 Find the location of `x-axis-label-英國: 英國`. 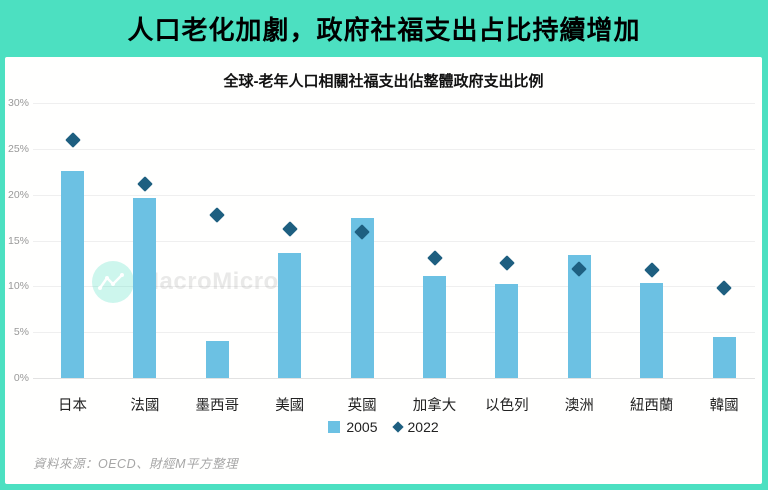

x-axis-label-英國: 英國 is located at coordinates (362, 406).